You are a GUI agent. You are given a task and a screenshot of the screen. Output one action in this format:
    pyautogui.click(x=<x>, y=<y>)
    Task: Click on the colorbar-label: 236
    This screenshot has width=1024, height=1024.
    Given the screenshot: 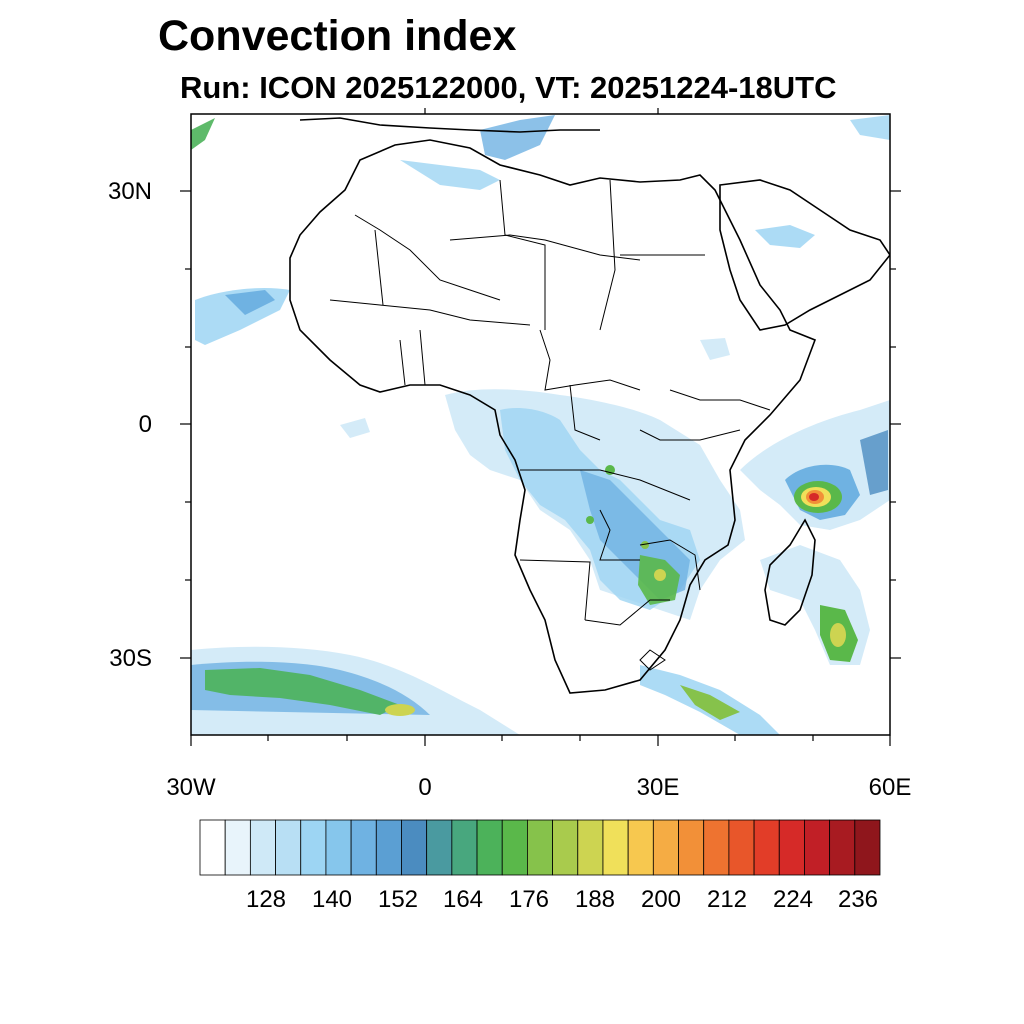 What is the action you would take?
    pyautogui.click(x=858, y=899)
    